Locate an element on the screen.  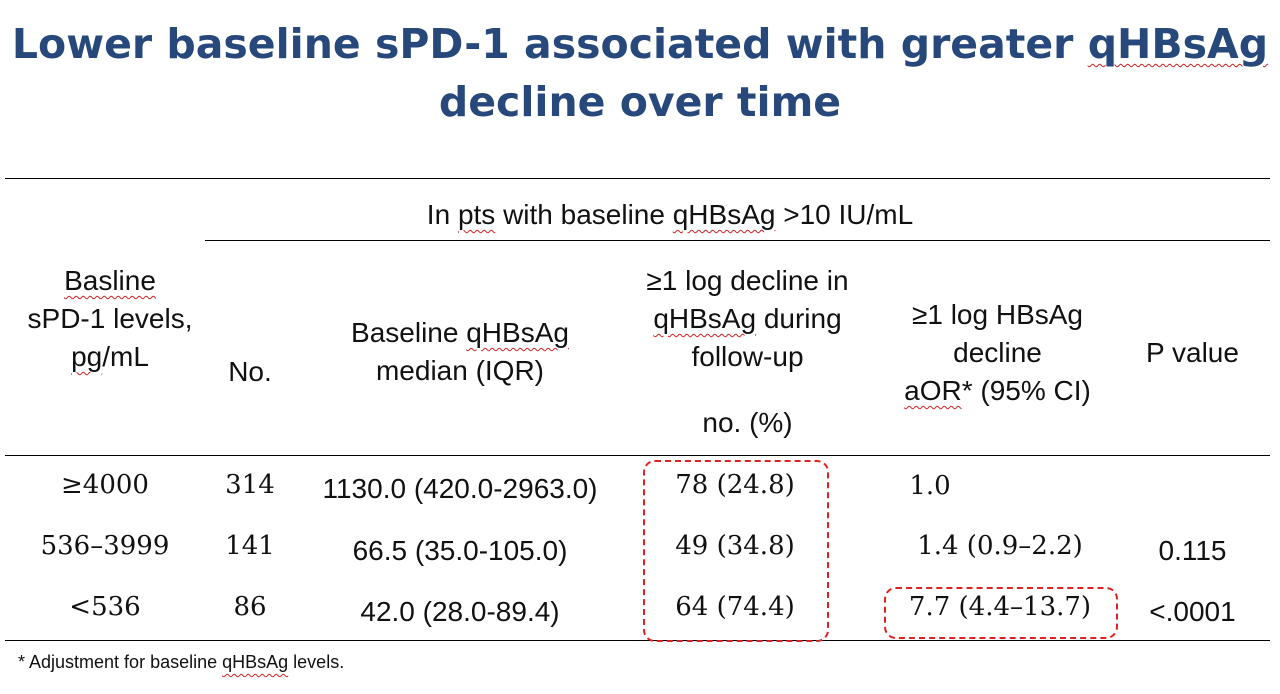
row-1-no: 314 is located at coordinates (250, 485).